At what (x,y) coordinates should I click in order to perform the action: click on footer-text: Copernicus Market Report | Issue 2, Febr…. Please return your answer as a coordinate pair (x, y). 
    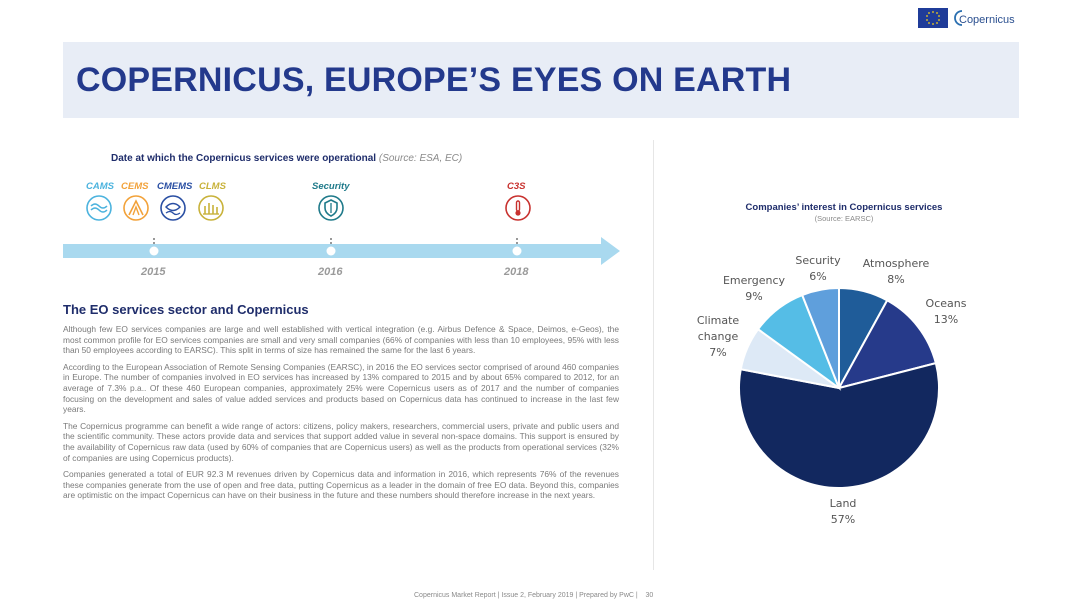
    Looking at the image, I should click on (526, 595).